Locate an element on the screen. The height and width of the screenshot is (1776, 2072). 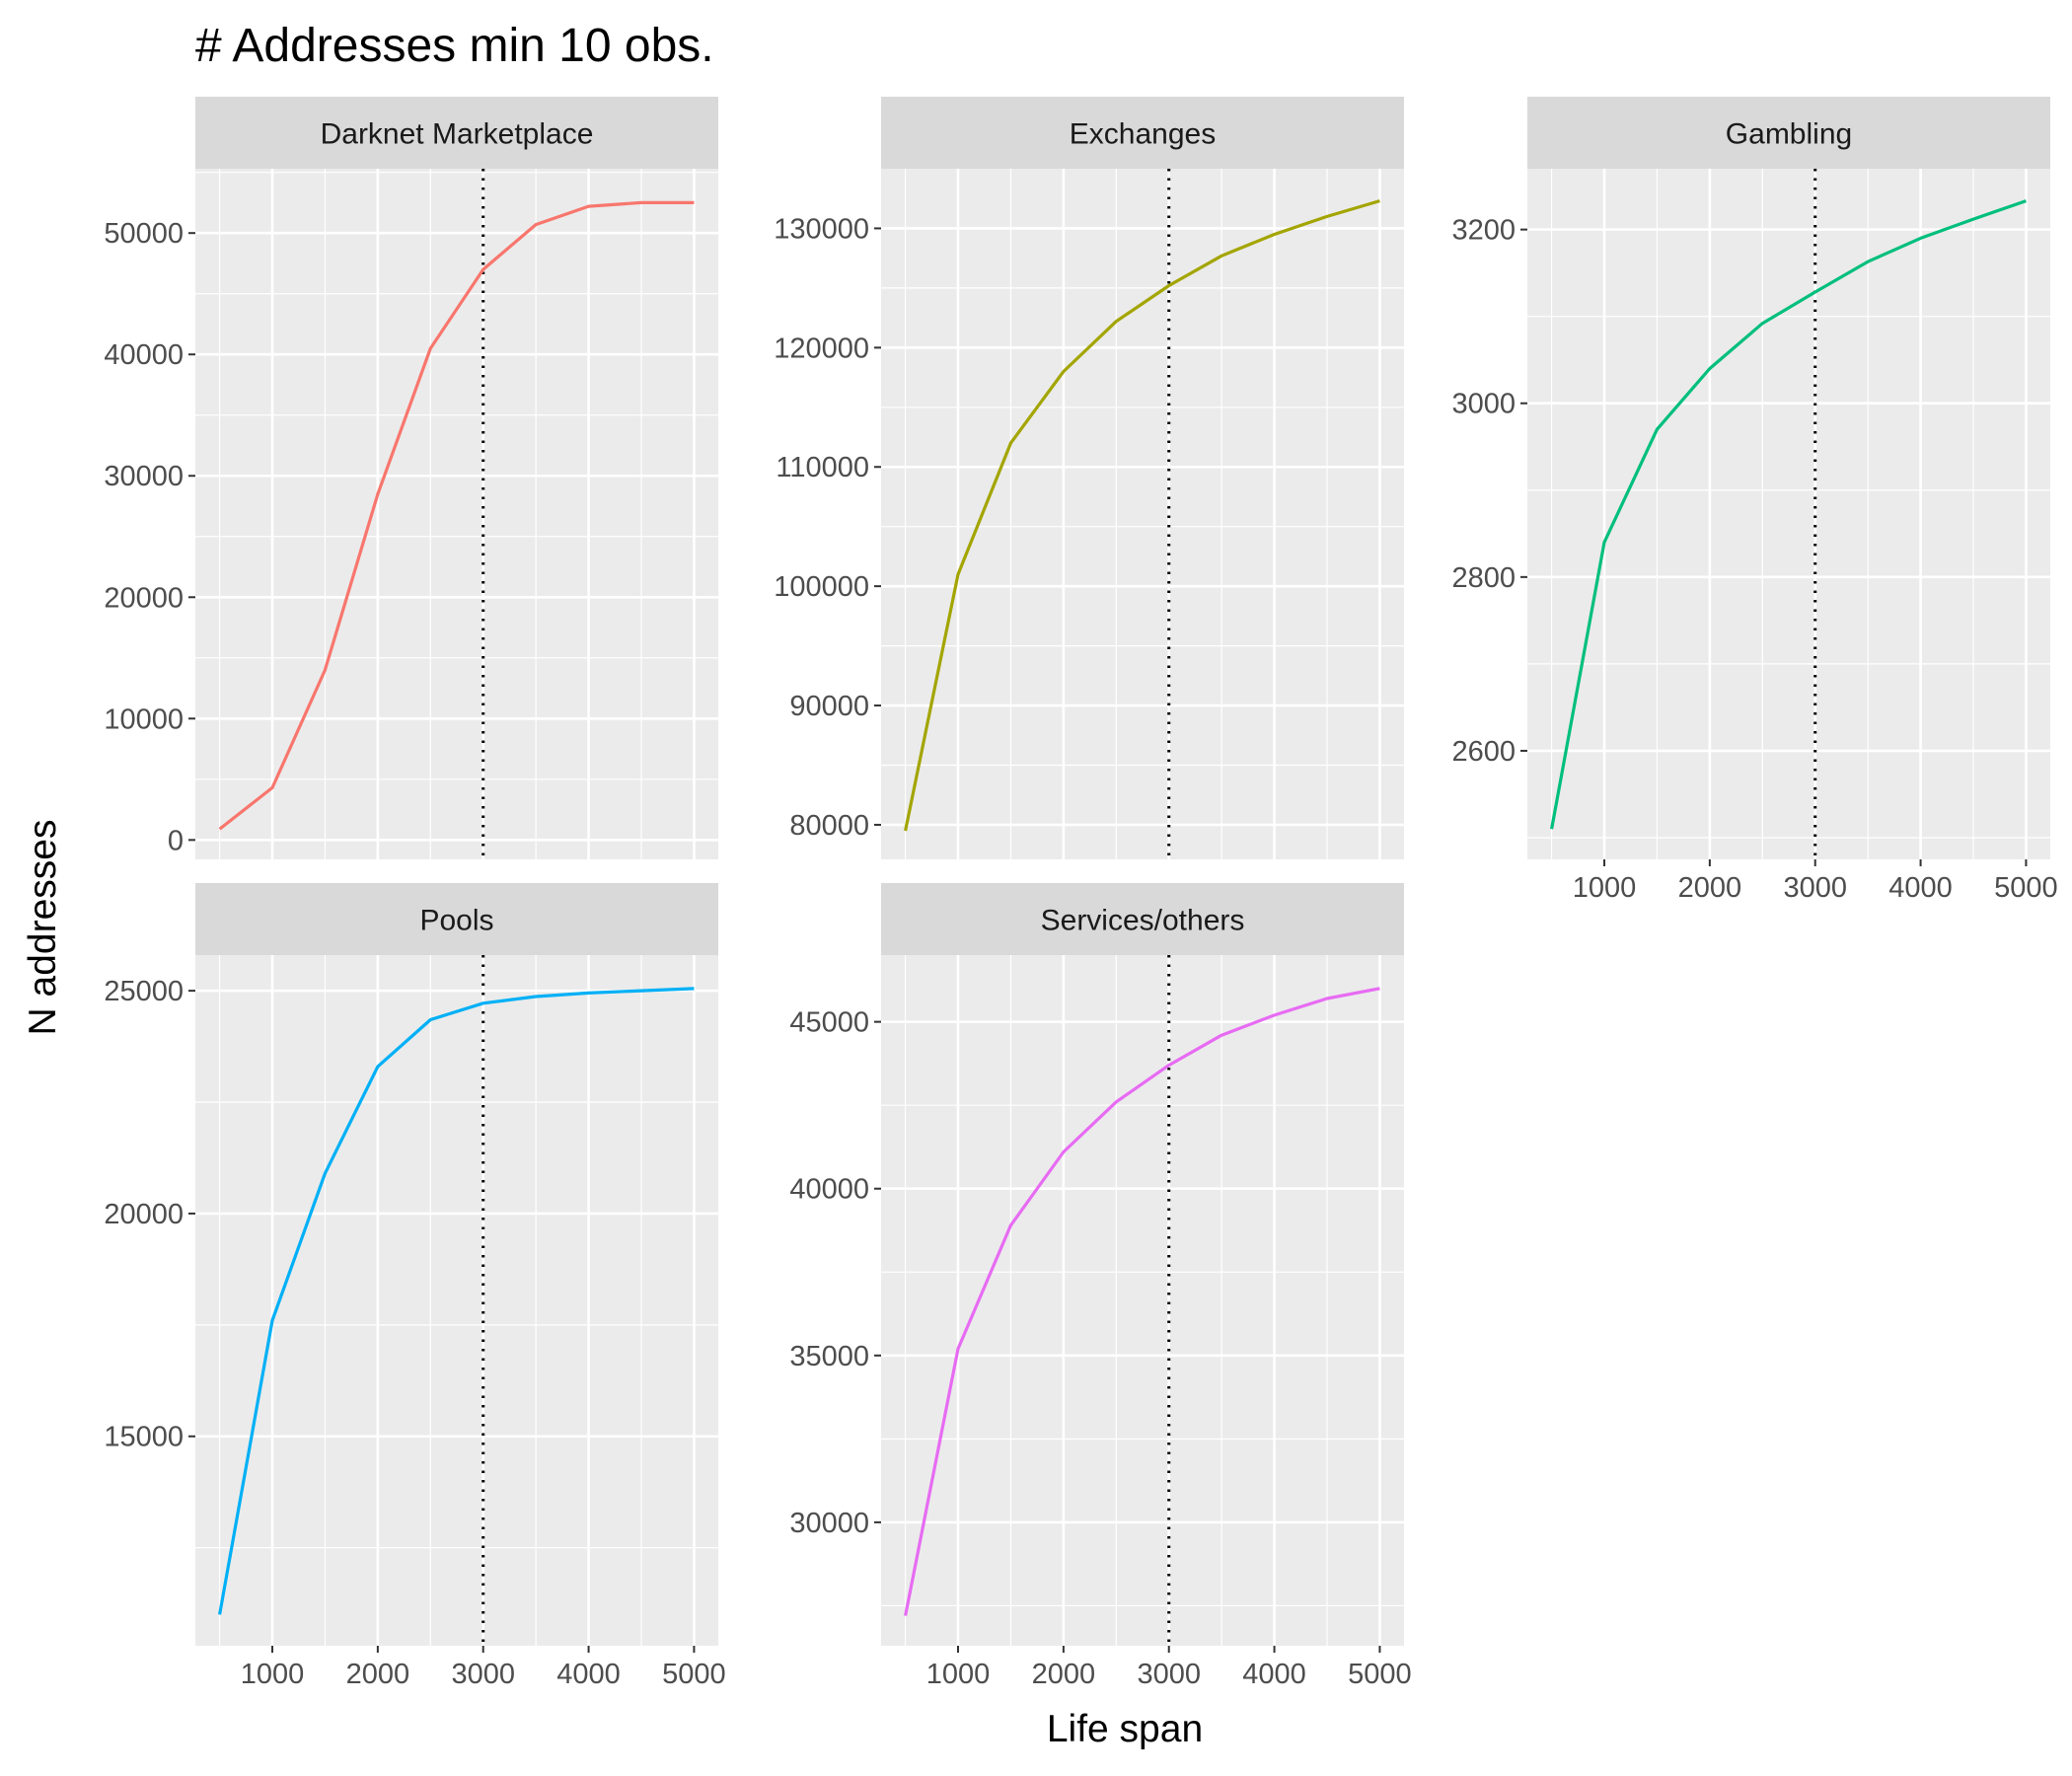
y-tick-label: 50000 is located at coordinates (144, 234).